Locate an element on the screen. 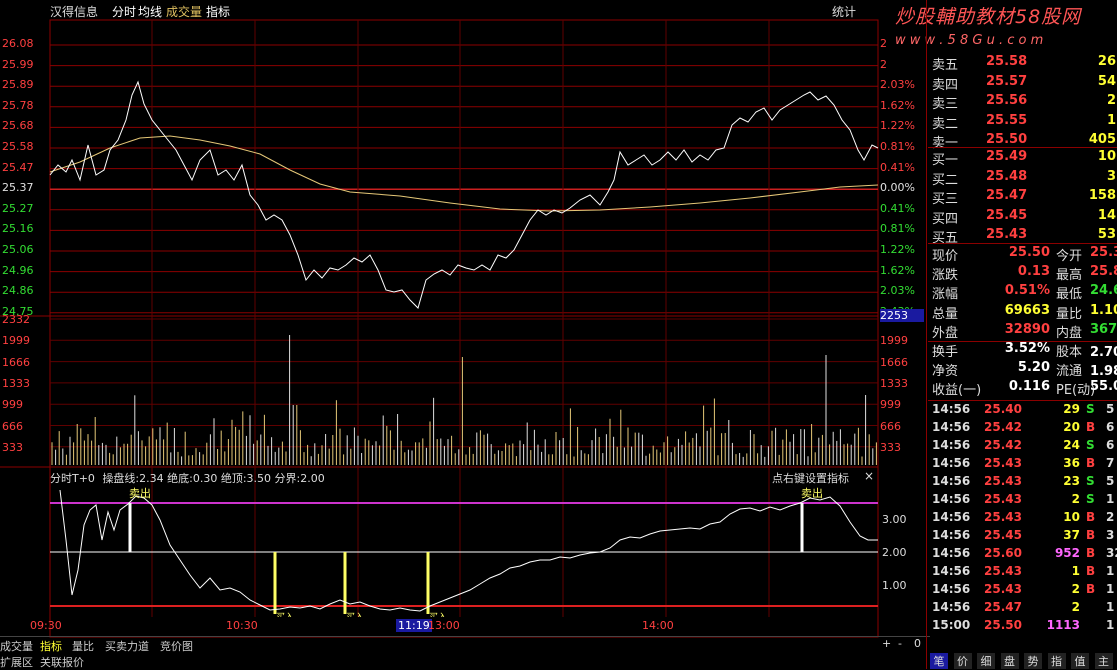 The width and height of the screenshot is (1117, 670). bid-price: 25.45 is located at coordinates (1007, 215).